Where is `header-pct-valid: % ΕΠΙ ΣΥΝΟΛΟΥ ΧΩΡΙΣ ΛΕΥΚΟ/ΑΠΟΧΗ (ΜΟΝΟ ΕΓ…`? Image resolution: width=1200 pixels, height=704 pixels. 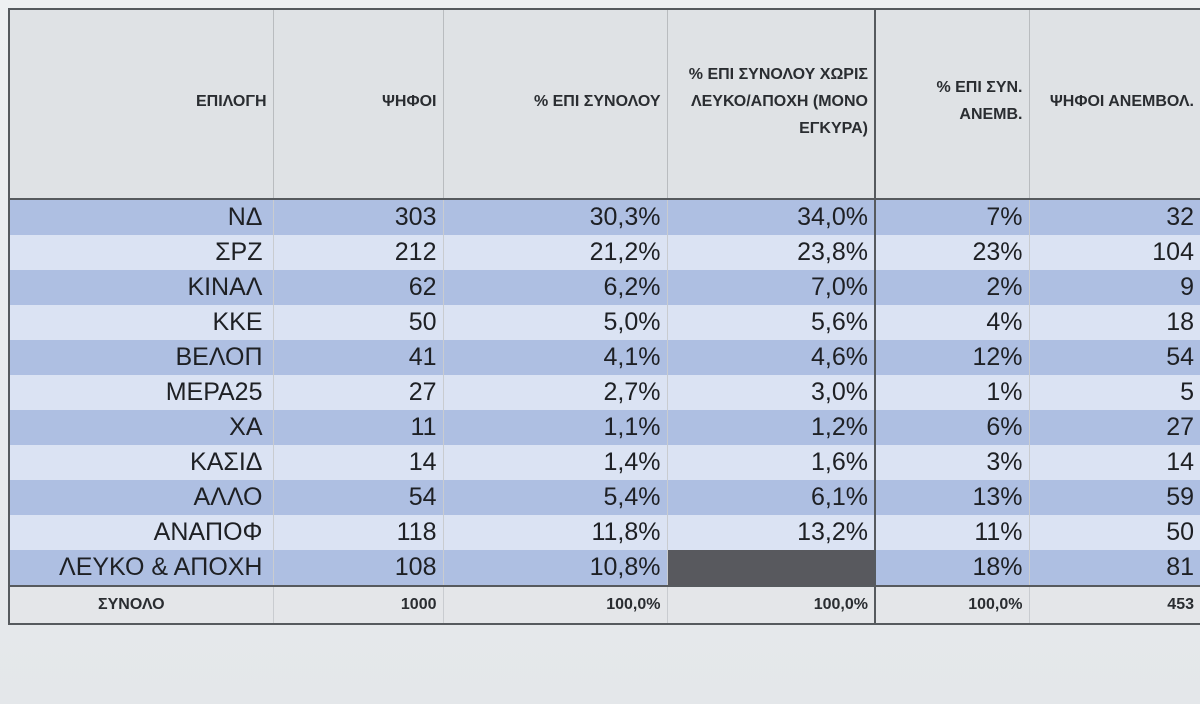
header-pct-valid: % ΕΠΙ ΣΥΝΟΛΟΥ ΧΩΡΙΣ ΛΕΥΚΟ/ΑΠΟΧΗ (ΜΟΝΟ ΕΓ… is located at coordinates (770, 103).